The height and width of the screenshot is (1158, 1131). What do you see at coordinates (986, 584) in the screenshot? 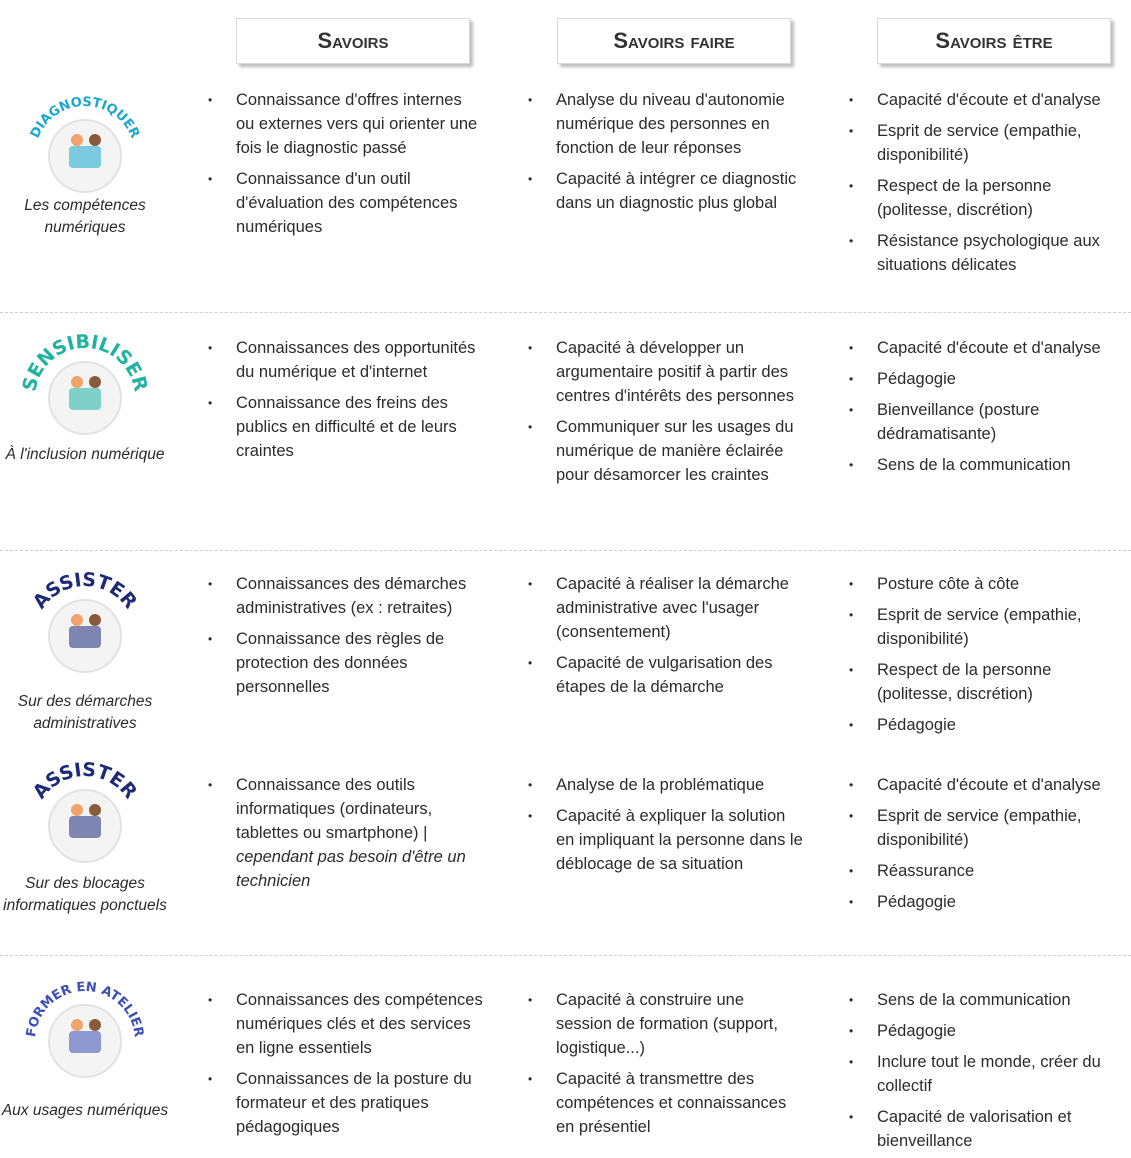
I see `bullet-item: Posture côte à côte` at bounding box center [986, 584].